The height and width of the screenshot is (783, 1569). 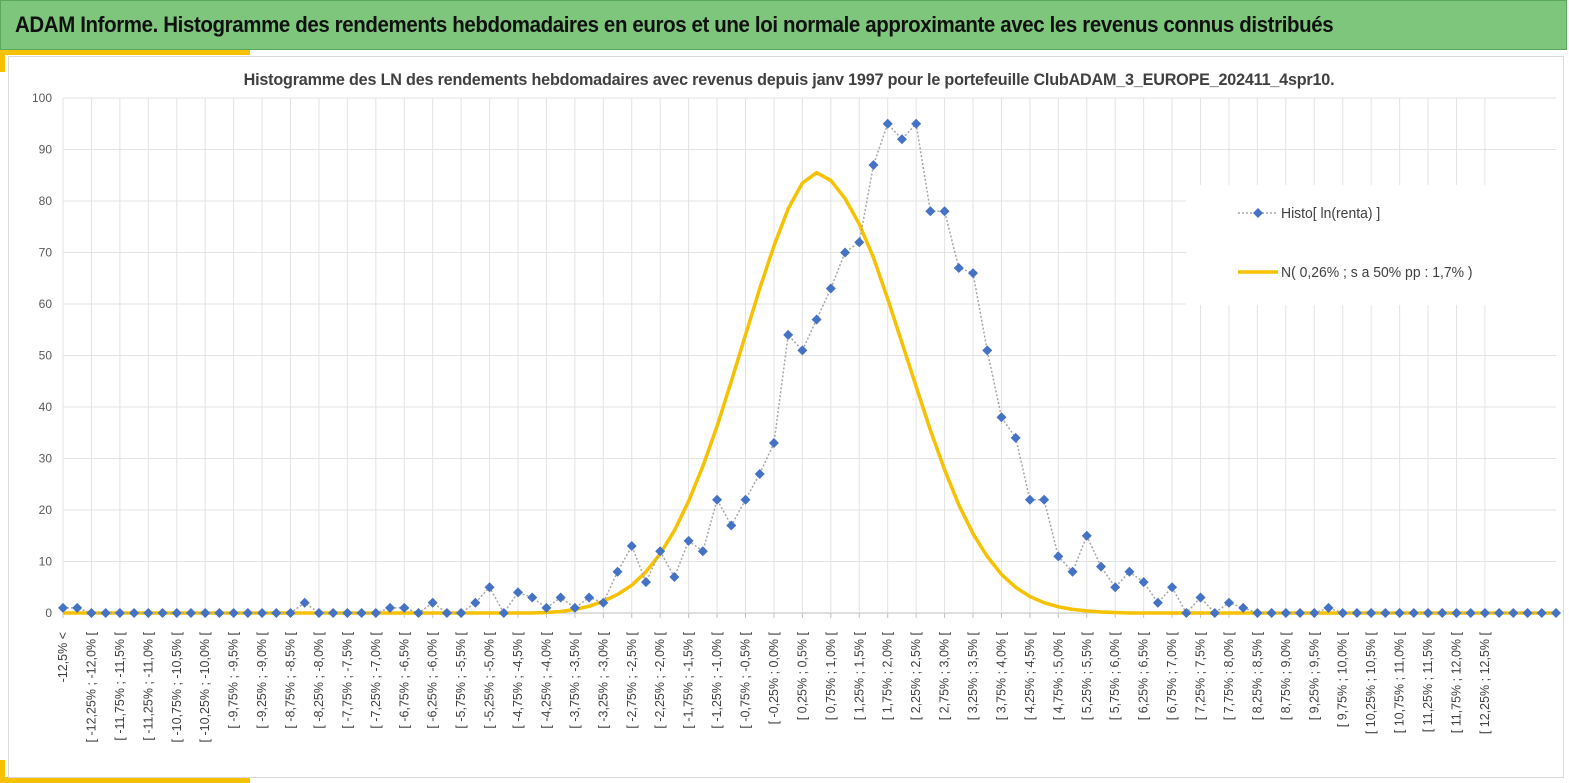 What do you see at coordinates (1314, 675) in the screenshot?
I see `x-tick-label: [ 9,25% ; 9,5% [` at bounding box center [1314, 675].